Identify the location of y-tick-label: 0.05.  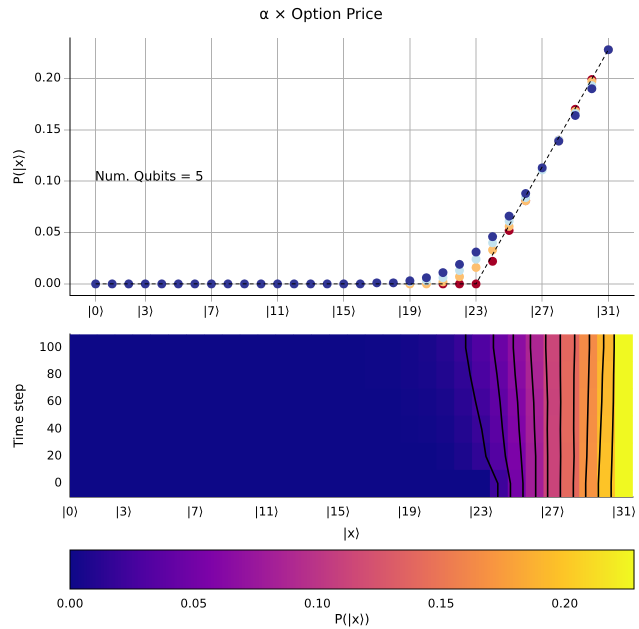
(47, 231).